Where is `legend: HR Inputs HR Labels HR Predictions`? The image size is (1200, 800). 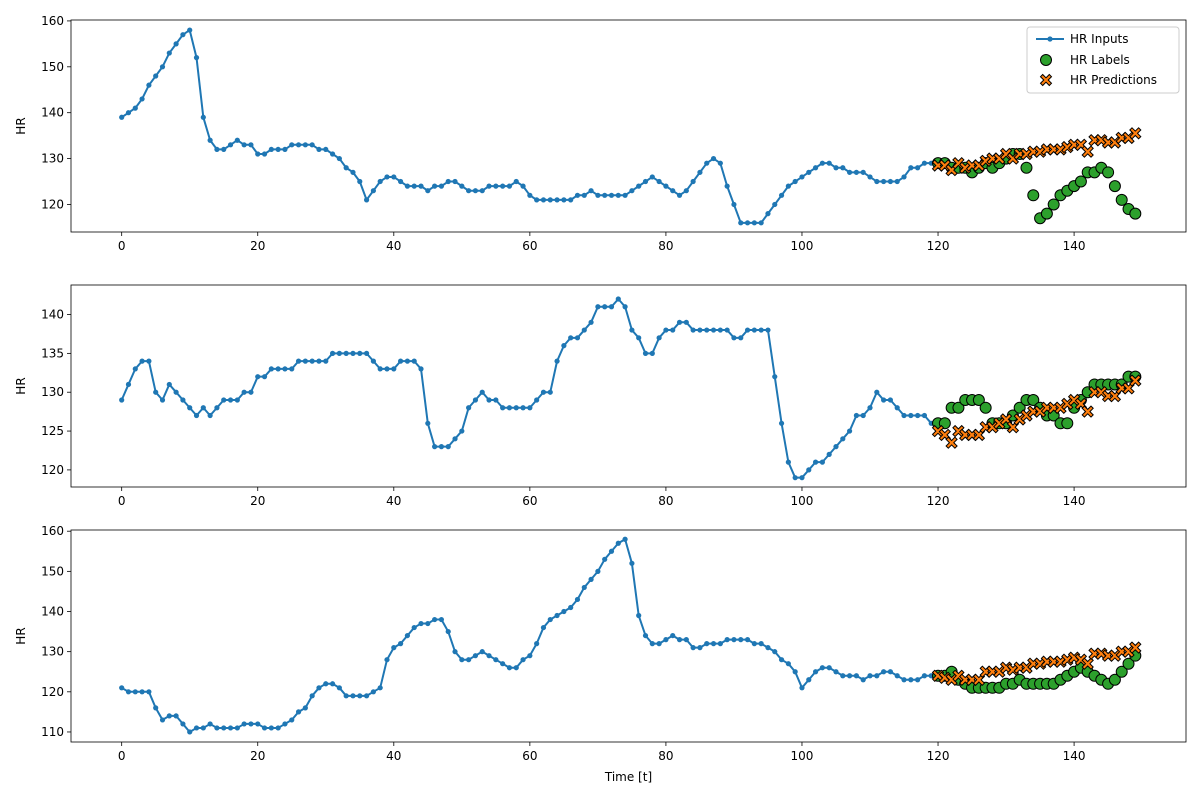
legend: HR Inputs HR Labels HR Predictions is located at coordinates (1103, 60).